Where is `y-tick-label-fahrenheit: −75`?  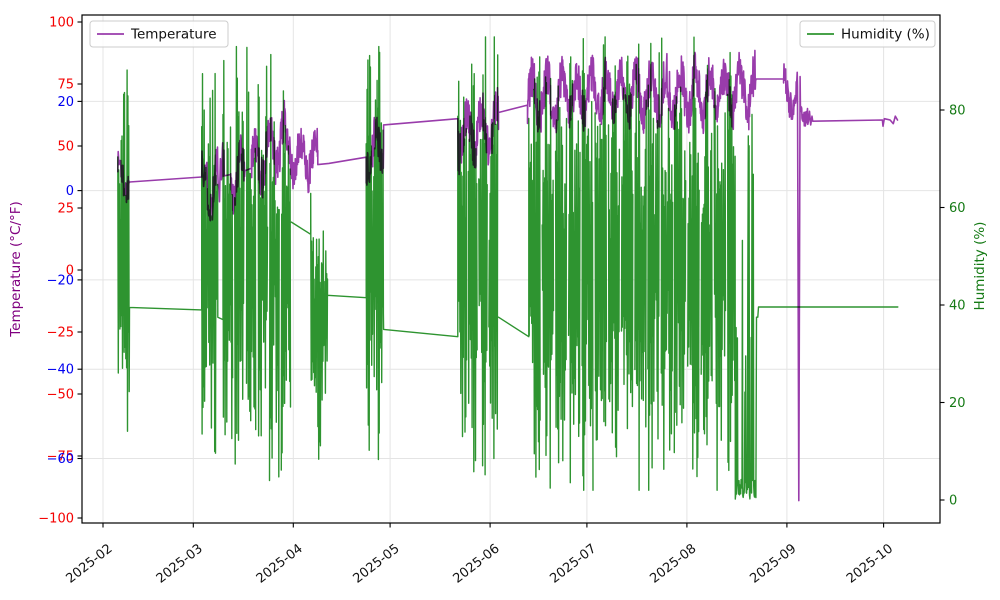
y-tick-label-fahrenheit: −75 is located at coordinates (60, 457).